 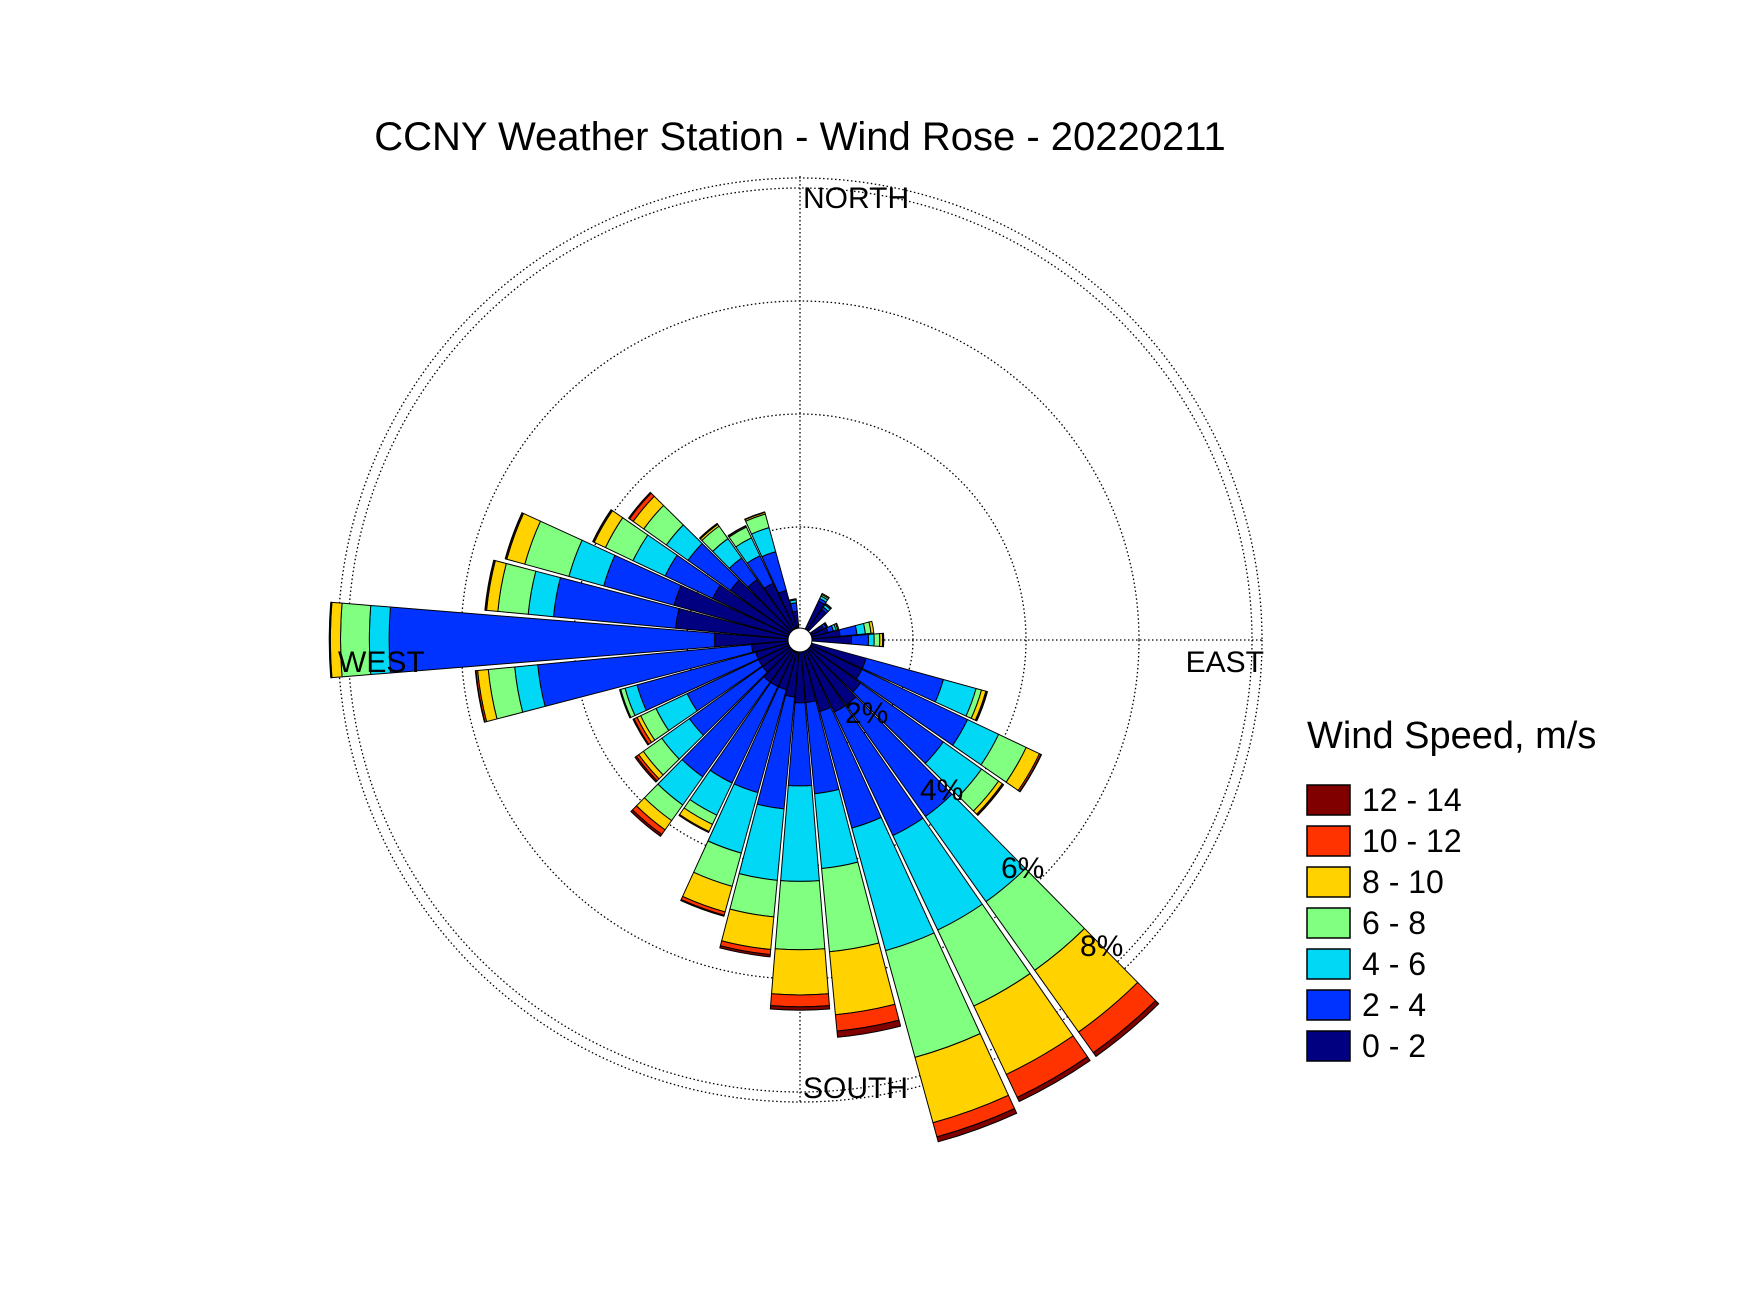 I want to click on ring-label-6: 6%, so click(x=1022, y=868).